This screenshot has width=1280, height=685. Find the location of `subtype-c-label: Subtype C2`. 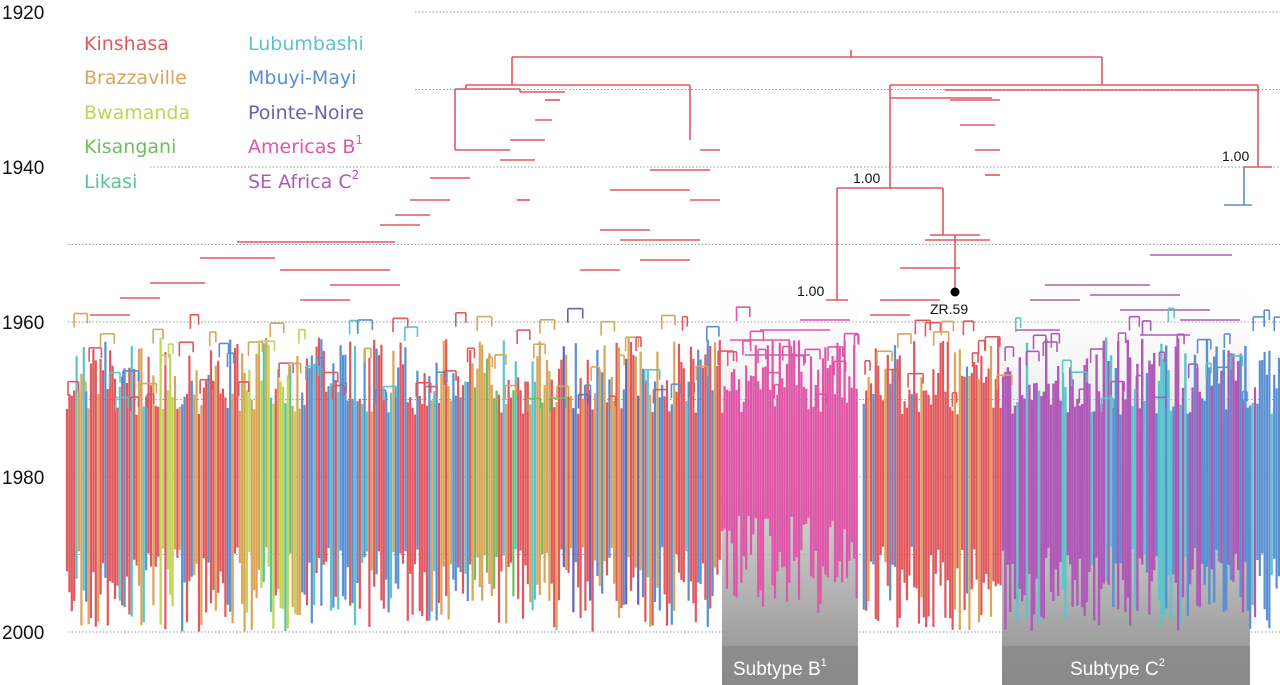

subtype-c-label: Subtype C2 is located at coordinates (1117, 668).